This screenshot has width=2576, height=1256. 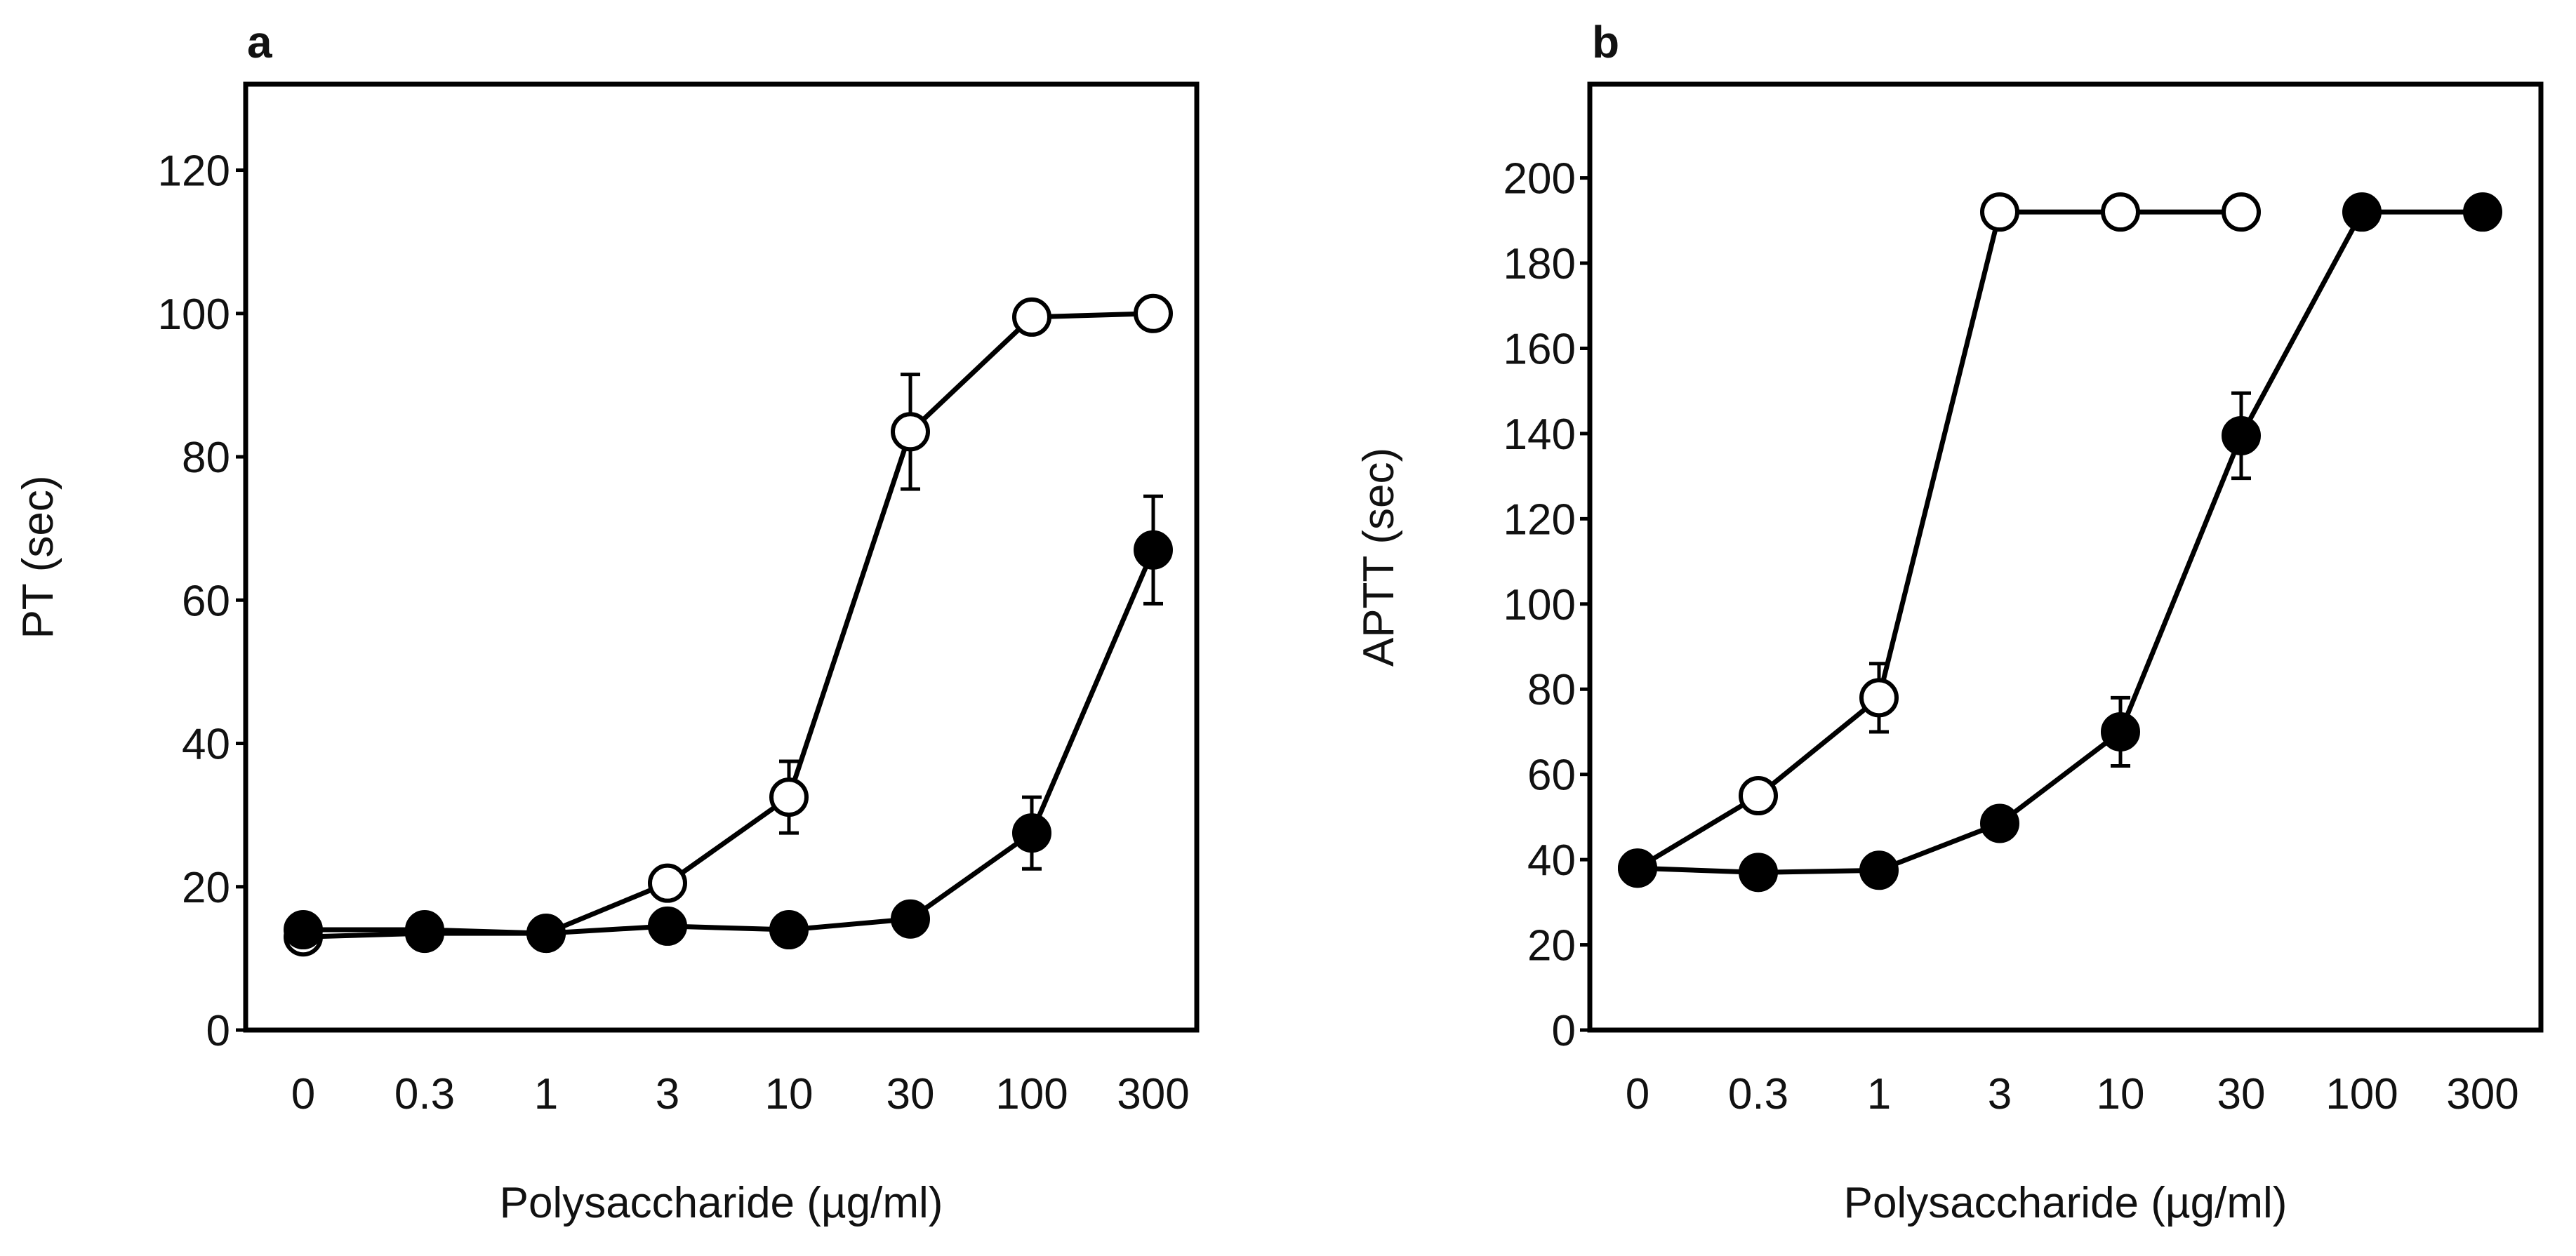 What do you see at coordinates (1540, 434) in the screenshot?
I see `y-tick-label: 140` at bounding box center [1540, 434].